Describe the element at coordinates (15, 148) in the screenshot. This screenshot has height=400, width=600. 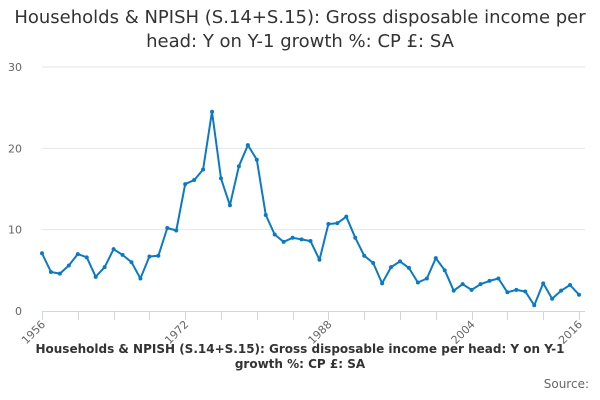
I see `y-tick-label: 20` at that location.